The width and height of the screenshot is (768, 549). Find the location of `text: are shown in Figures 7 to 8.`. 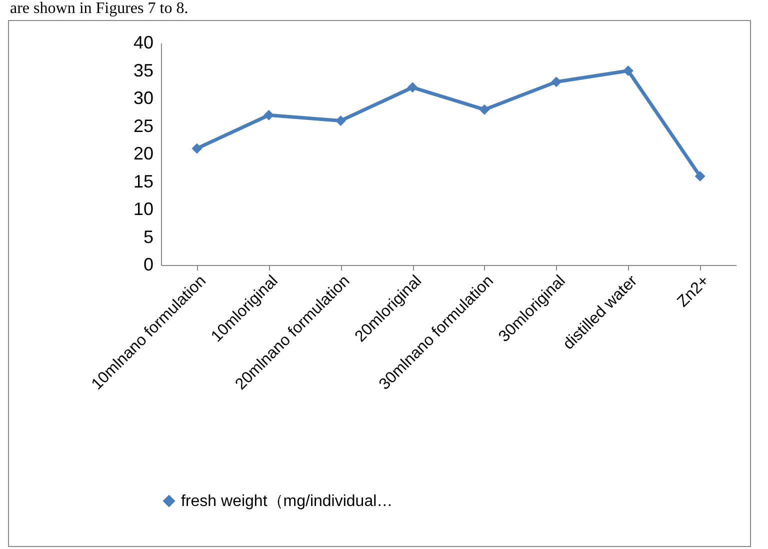

text: are shown in Figures 7 to 8. is located at coordinates (99, 9).